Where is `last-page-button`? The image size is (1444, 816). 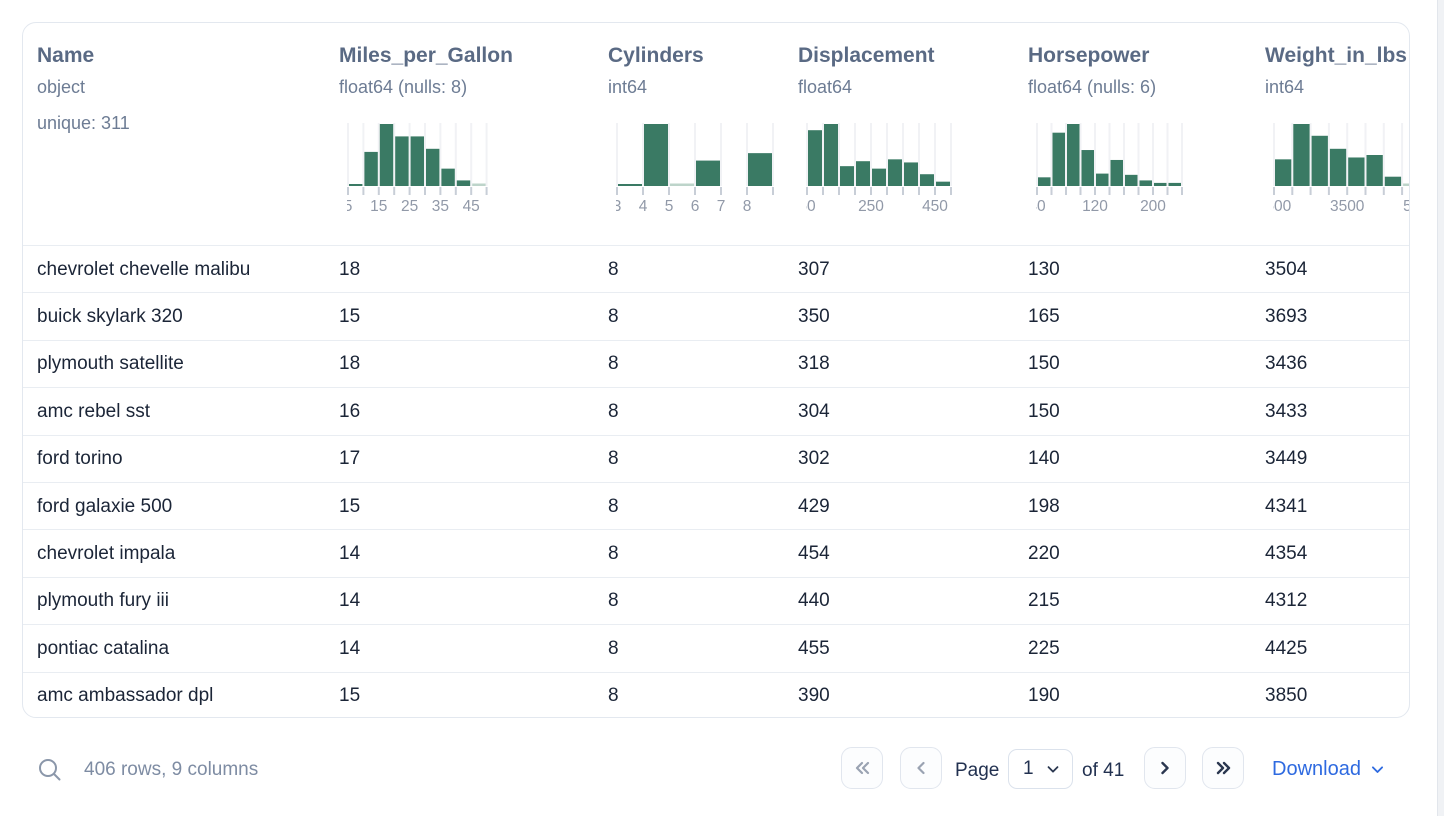
last-page-button is located at coordinates (1223, 768).